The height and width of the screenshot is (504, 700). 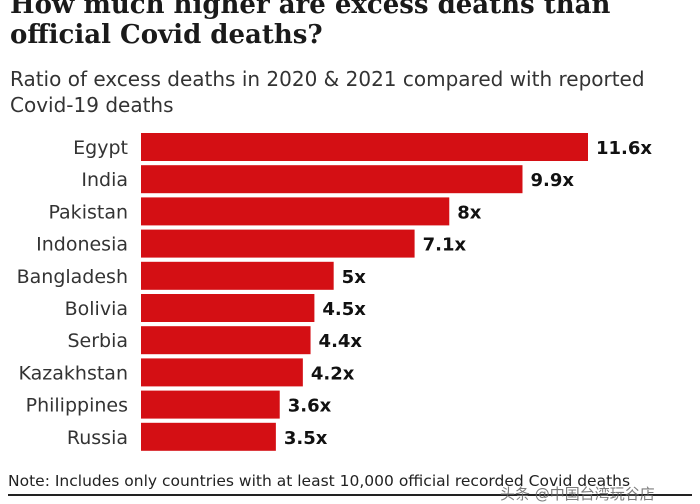 What do you see at coordinates (354, 277) in the screenshot?
I see `value-label-bangladesh: 5x` at bounding box center [354, 277].